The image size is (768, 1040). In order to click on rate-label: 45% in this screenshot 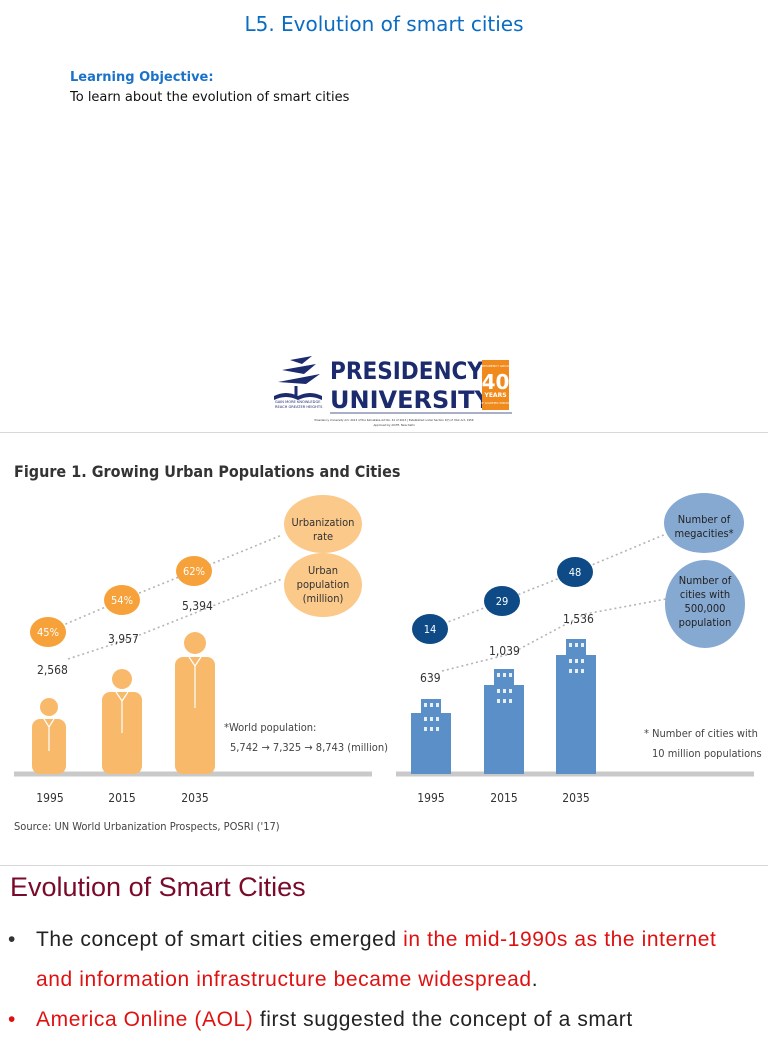, I will do `click(48, 632)`.